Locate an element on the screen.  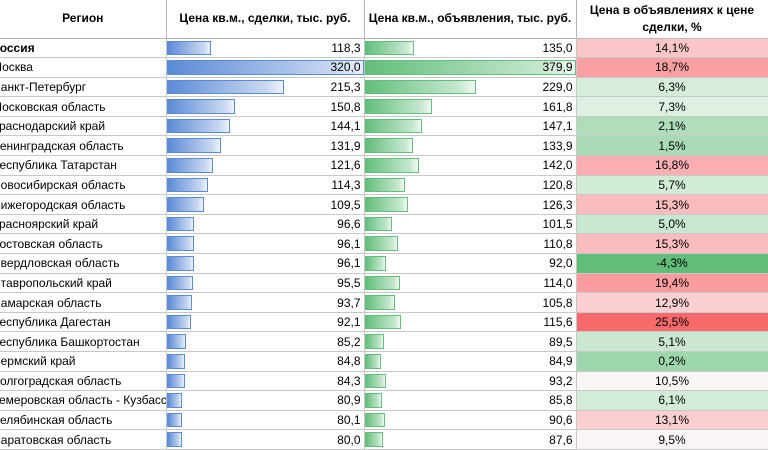
header-markup: Цена в объявлениях к цене сделки, % is located at coordinates (672, 19).